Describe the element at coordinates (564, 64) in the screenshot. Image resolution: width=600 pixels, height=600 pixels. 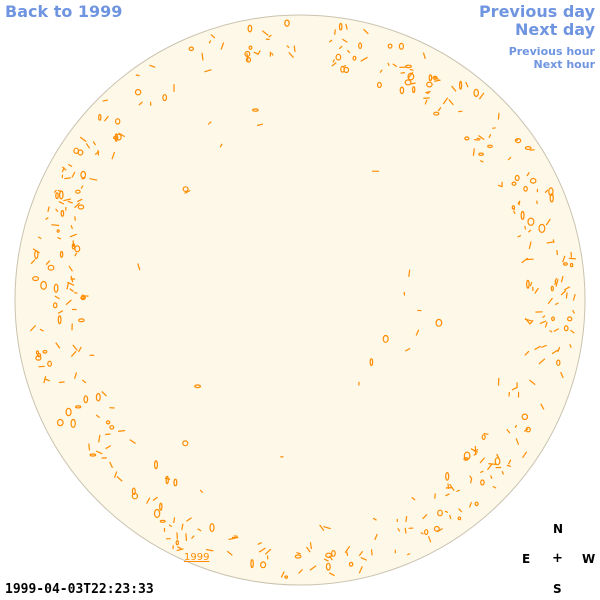
I see `next-hour-link: Next hour` at that location.